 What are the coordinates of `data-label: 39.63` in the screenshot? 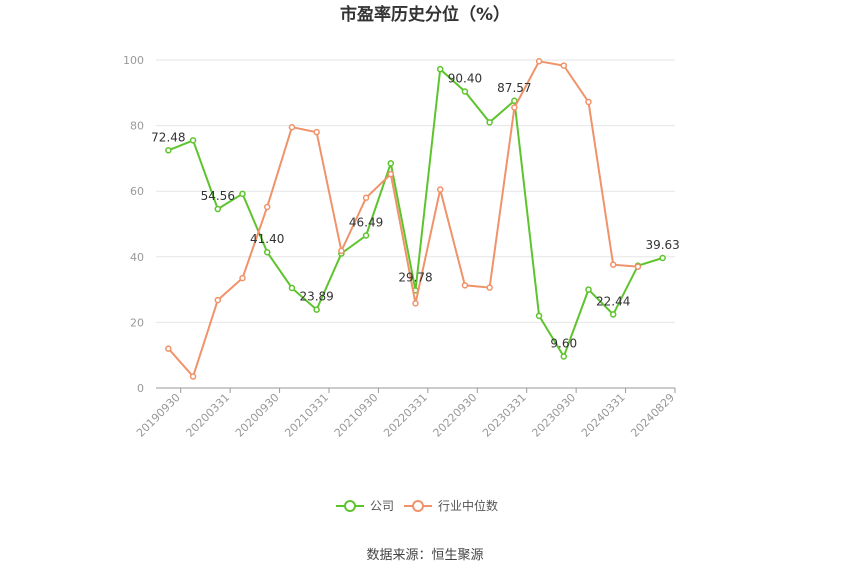 It's located at (662, 245).